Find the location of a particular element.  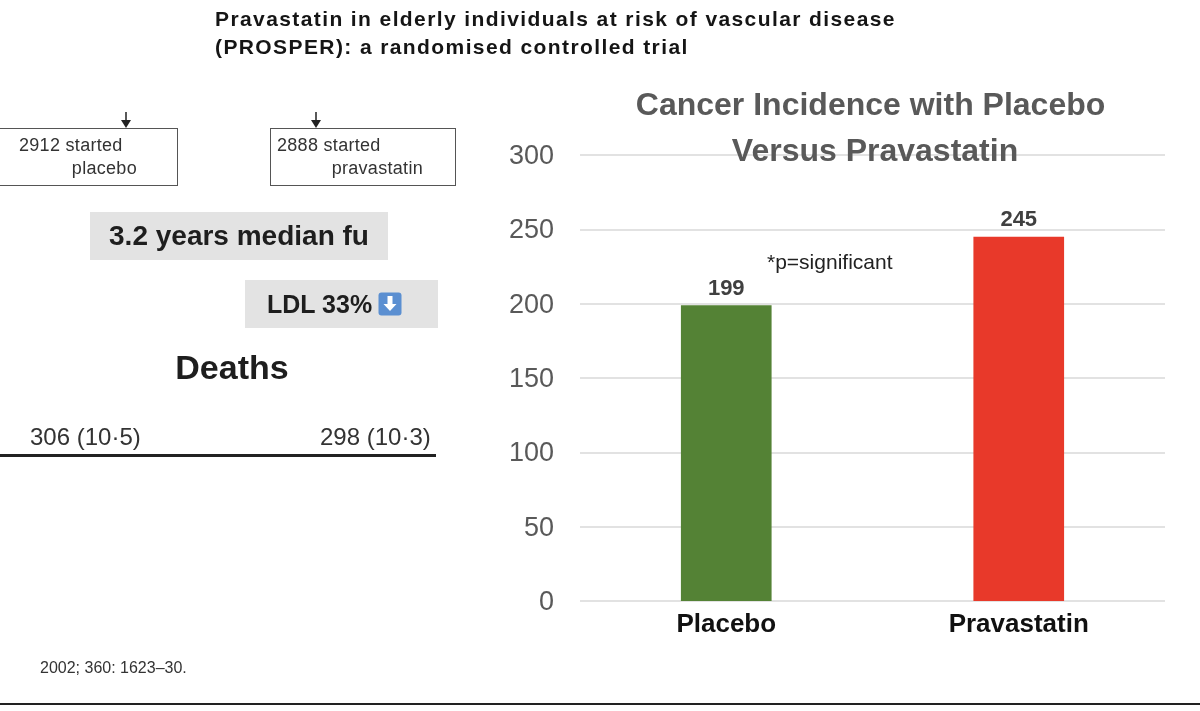

text: Pravastatin in elderly individuals at risk of vascular disease (PROSPER): a randomised controlled trial is located at coordinates (556, 33).